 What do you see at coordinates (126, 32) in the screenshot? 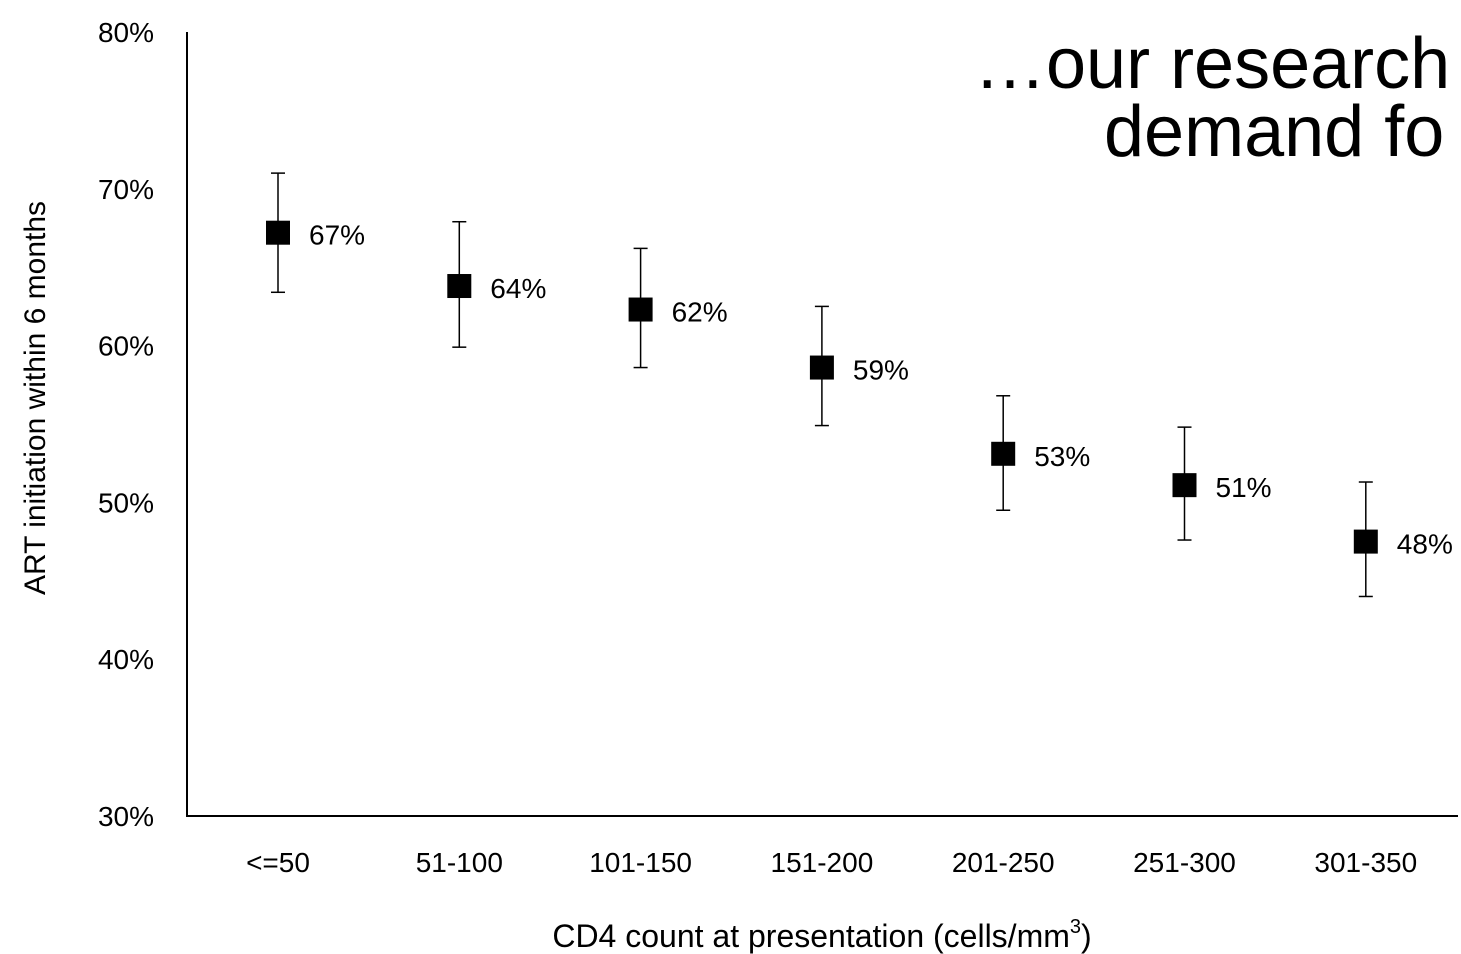
I see `y-tick-label: 80%` at bounding box center [126, 32].